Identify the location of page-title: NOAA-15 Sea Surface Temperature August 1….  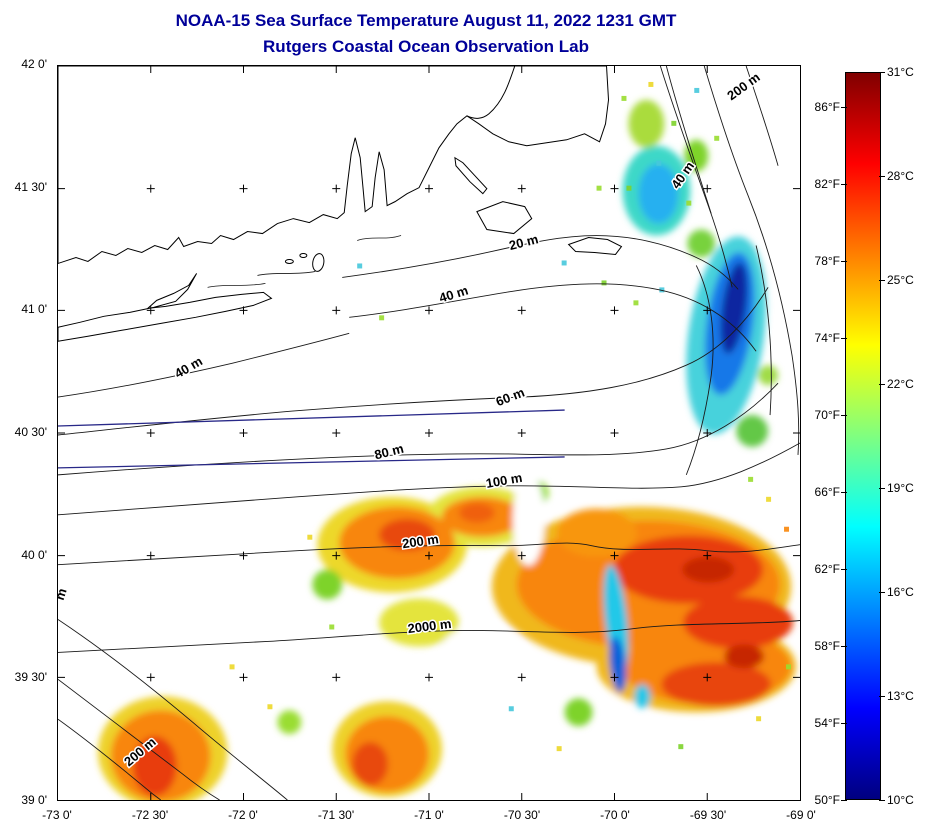
(426, 20).